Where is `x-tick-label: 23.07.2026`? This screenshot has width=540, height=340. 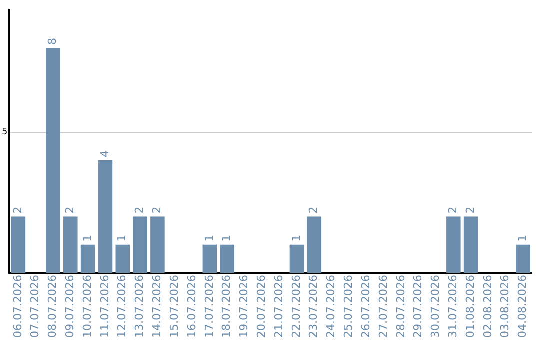 x-tick-label: 23.07.2026 is located at coordinates (313, 306).